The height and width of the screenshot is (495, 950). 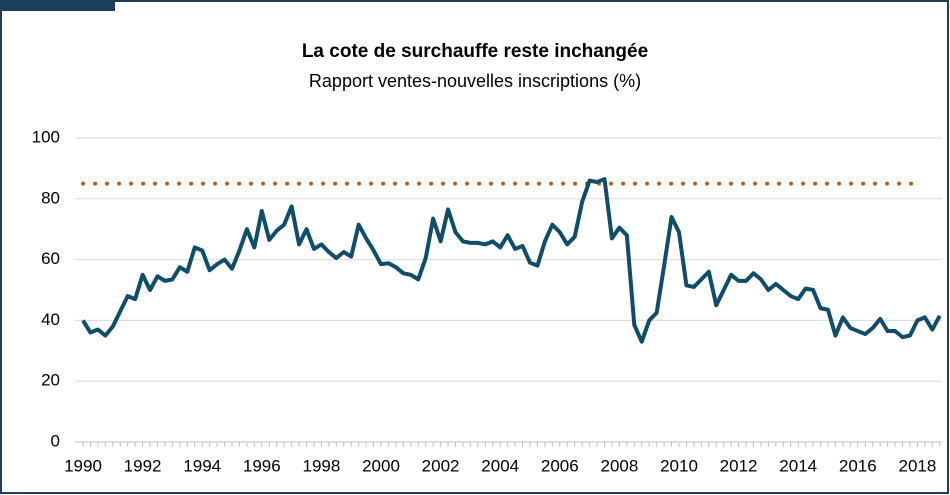 I want to click on y-tick-label: 20, so click(x=50, y=380).